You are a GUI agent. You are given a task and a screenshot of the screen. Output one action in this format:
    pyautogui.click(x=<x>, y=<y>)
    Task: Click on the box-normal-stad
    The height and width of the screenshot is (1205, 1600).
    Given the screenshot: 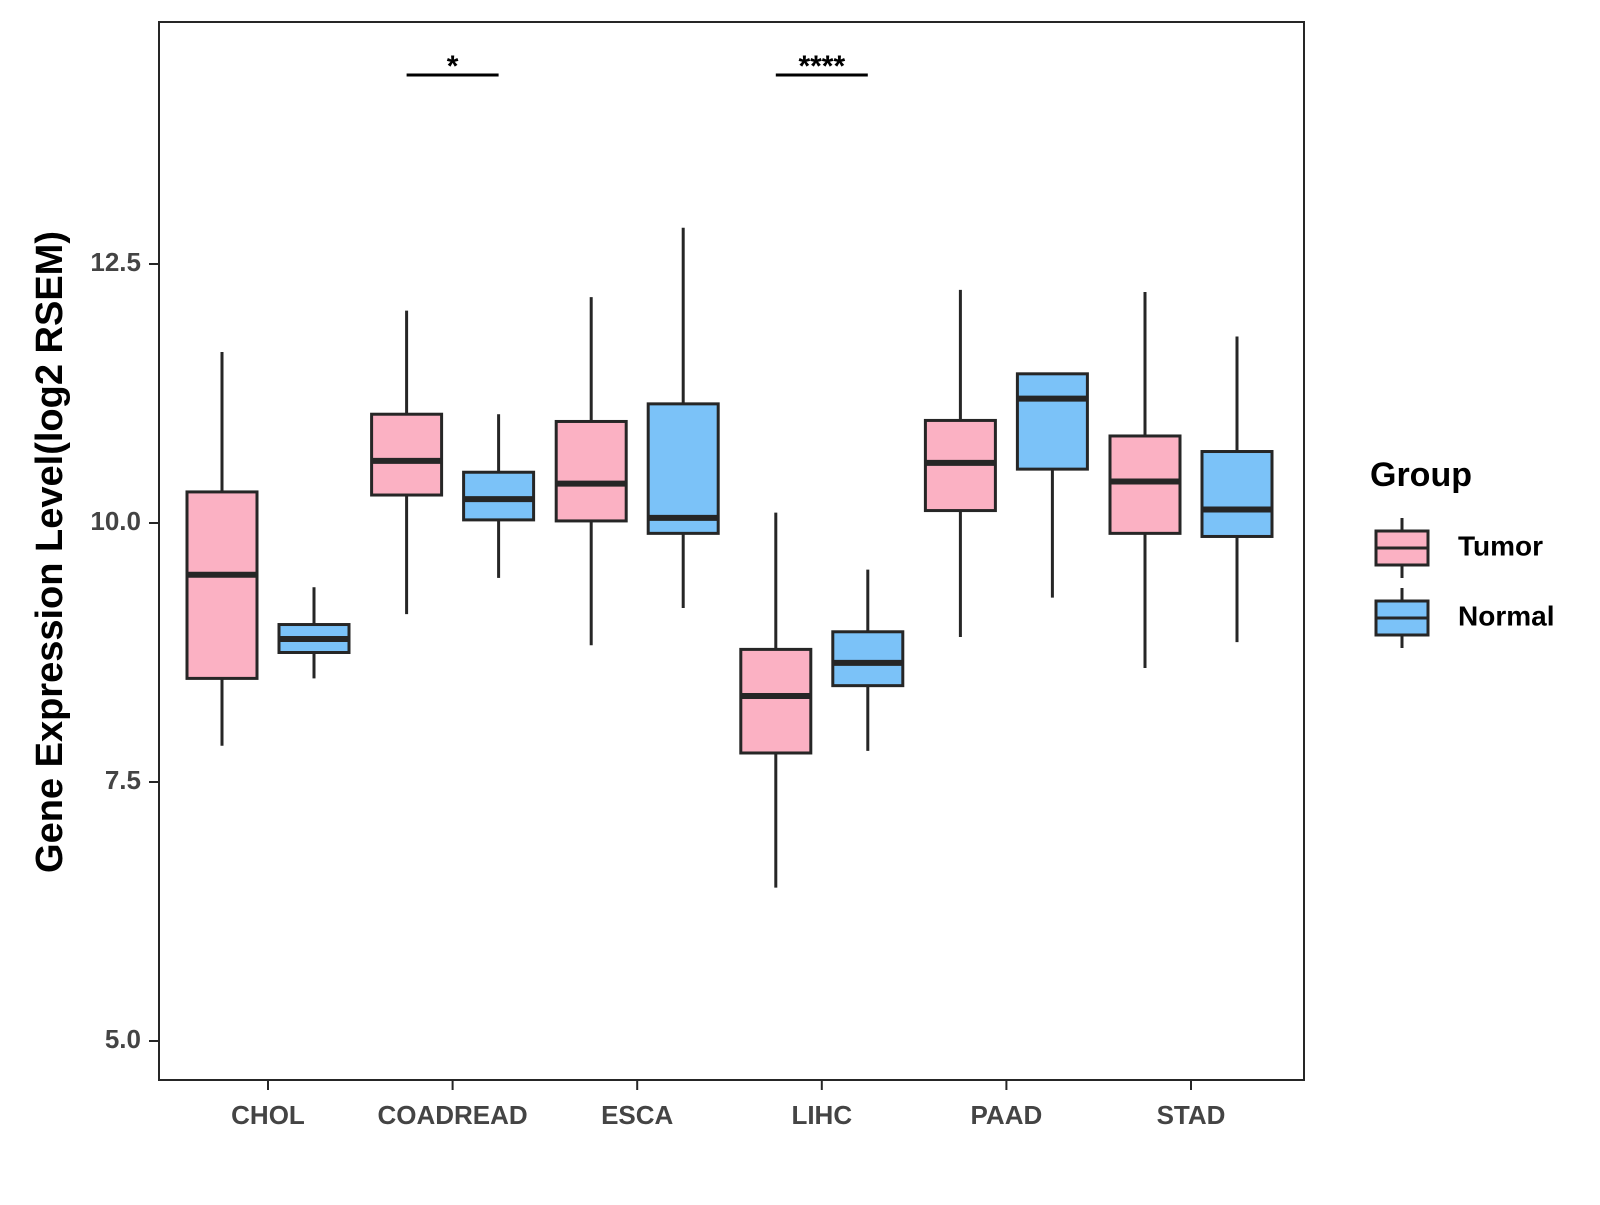 What is the action you would take?
    pyautogui.click(x=1237, y=489)
    